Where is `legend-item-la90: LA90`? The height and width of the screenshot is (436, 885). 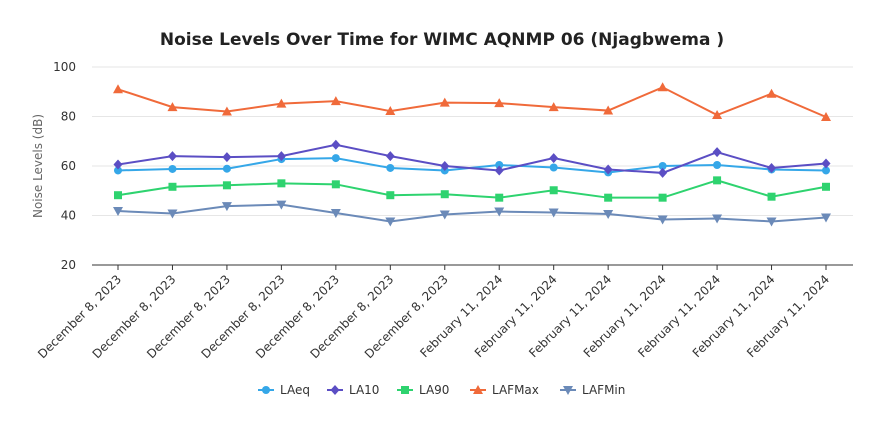 legend-item-la90: LA90 is located at coordinates (423, 390).